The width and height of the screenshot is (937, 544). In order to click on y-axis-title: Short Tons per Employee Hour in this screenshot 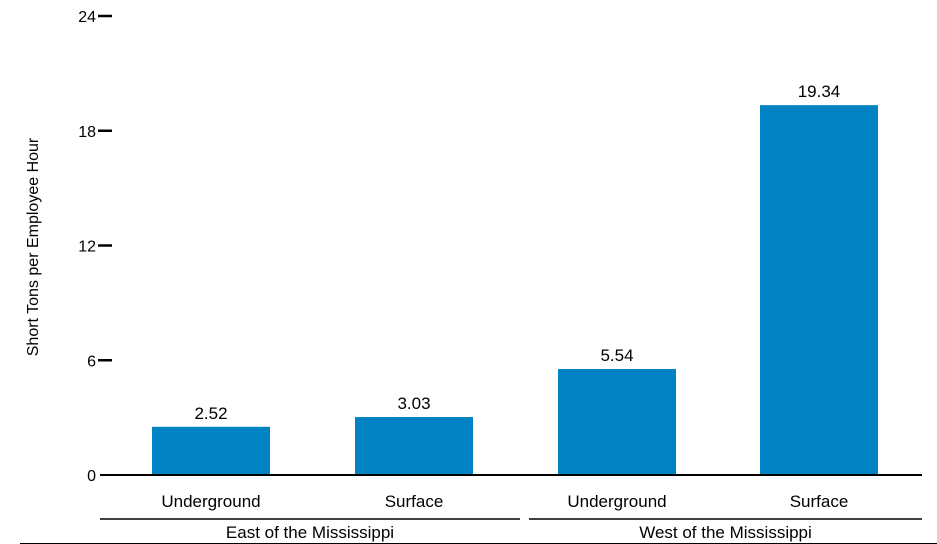, I will do `click(33, 246)`.